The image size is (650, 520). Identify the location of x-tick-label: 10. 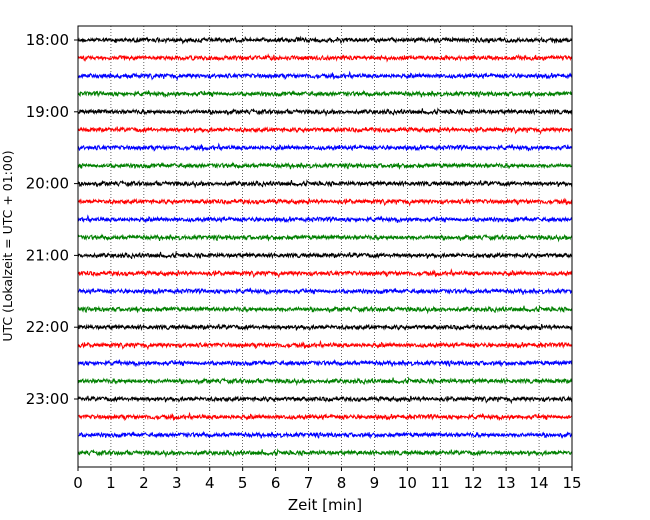
(407, 483).